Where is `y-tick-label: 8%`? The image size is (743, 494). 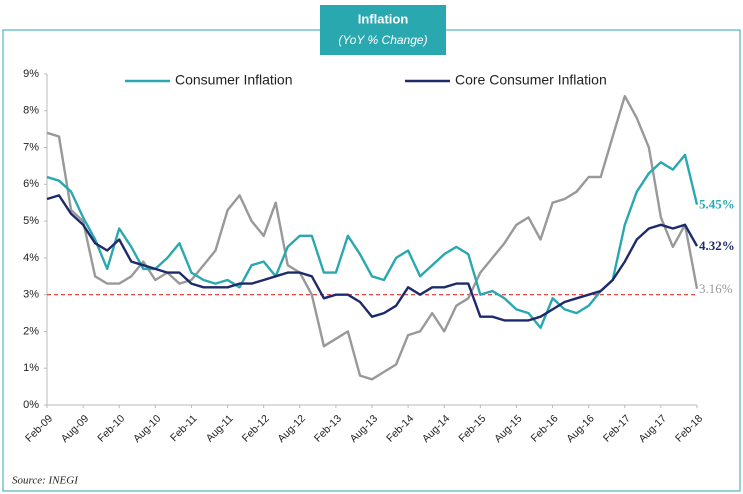 y-tick-label: 8% is located at coordinates (31, 111).